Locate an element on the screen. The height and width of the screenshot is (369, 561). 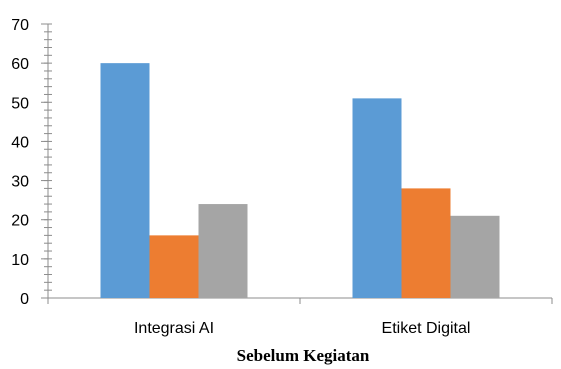
y-tick-label: 70 is located at coordinates (20, 25).